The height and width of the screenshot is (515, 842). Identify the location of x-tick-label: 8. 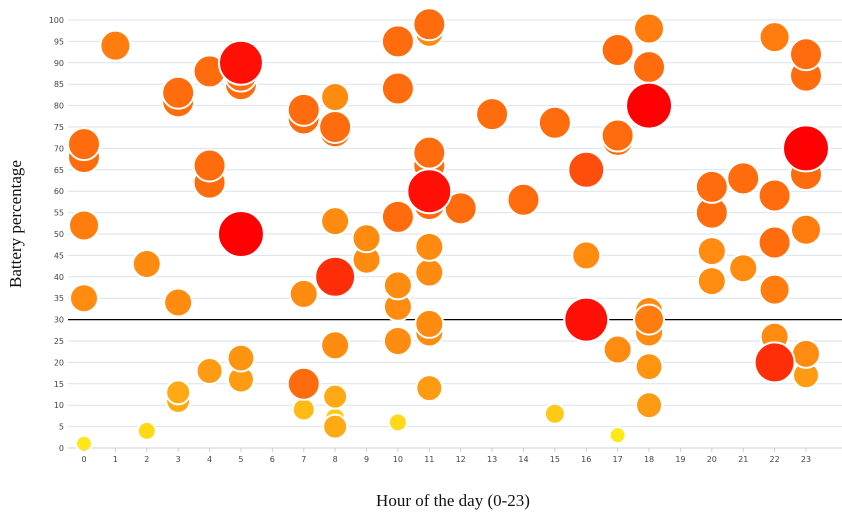
(335, 459).